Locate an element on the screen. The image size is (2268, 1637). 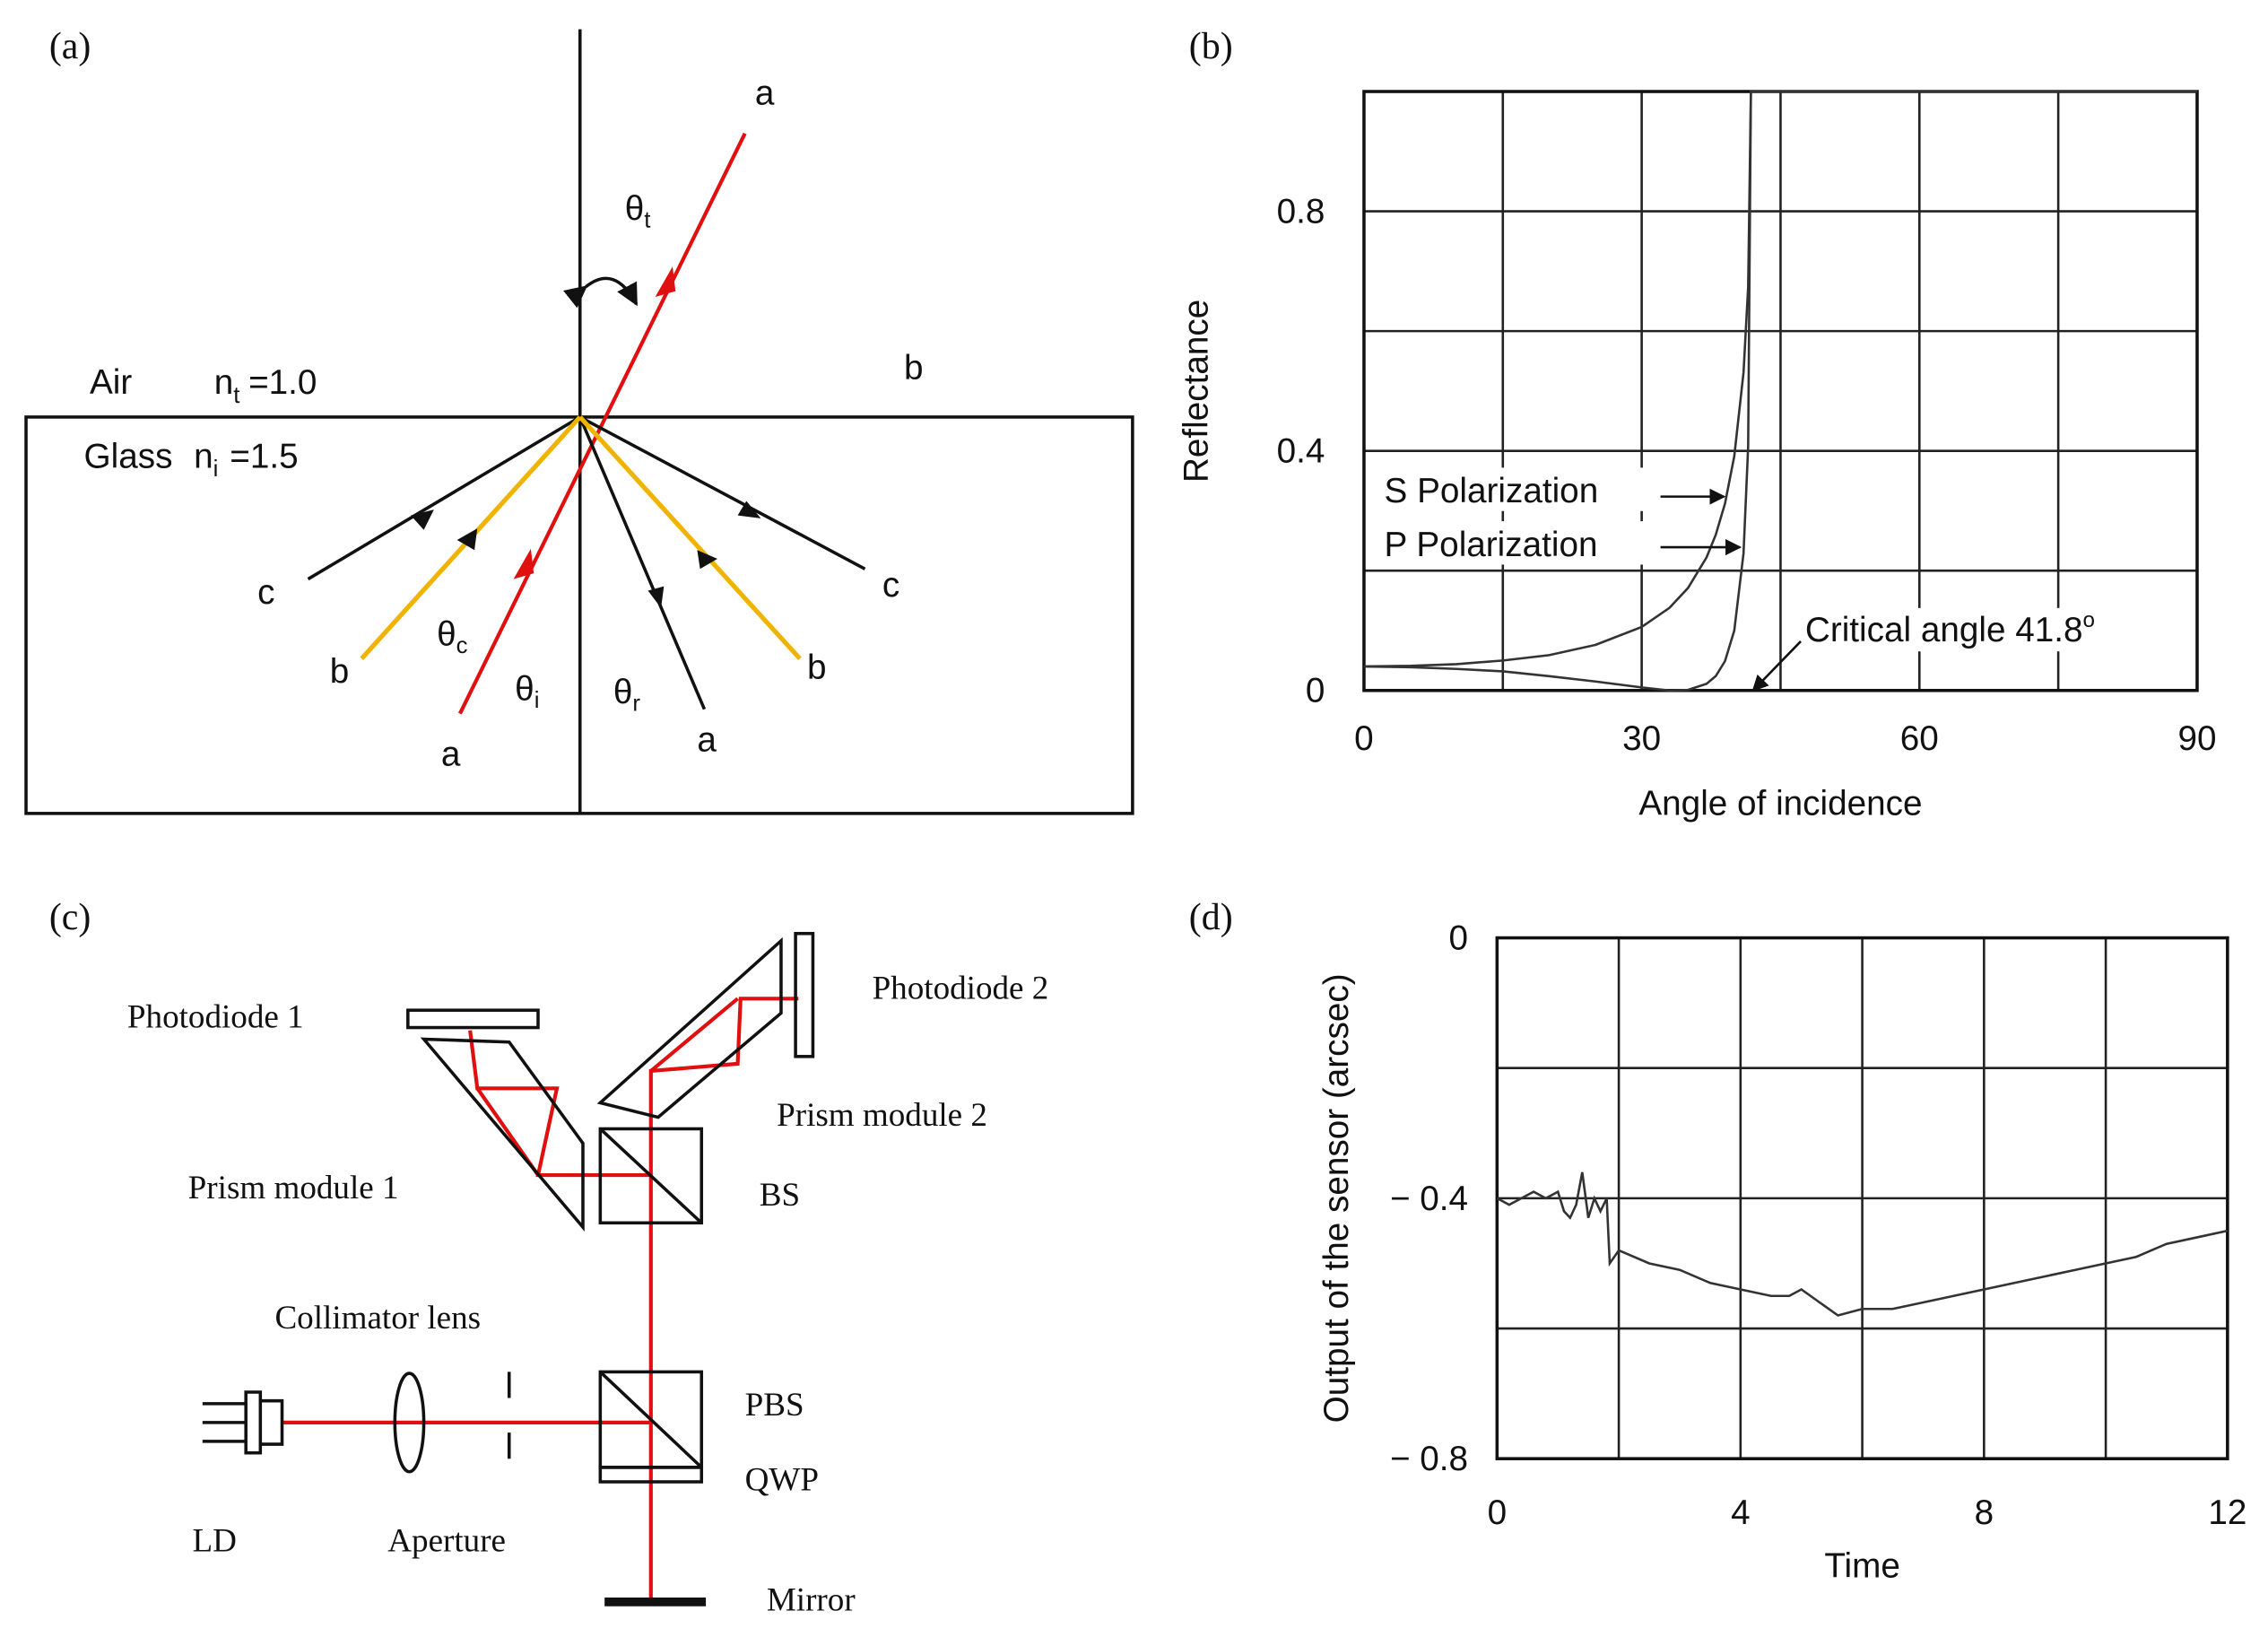
annotation-bg is located at coordinates (1935, 629).